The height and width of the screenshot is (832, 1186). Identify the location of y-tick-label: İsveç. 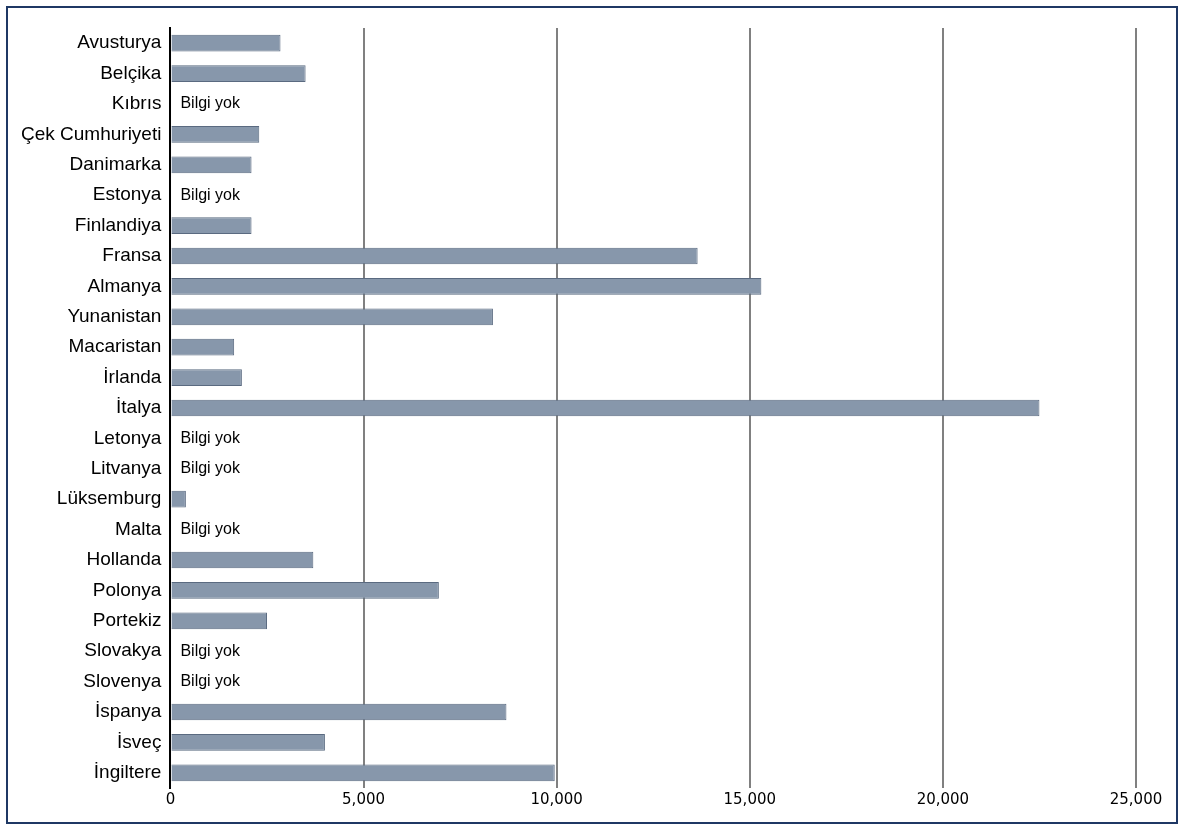
(139, 741).